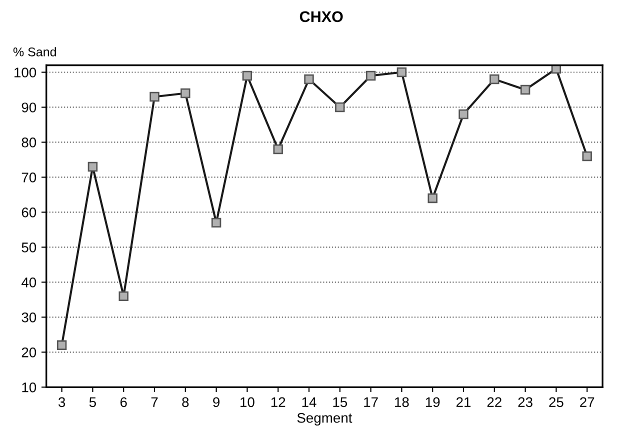 Image resolution: width=618 pixels, height=435 pixels. I want to click on y-tick-label: 20, so click(29, 352).